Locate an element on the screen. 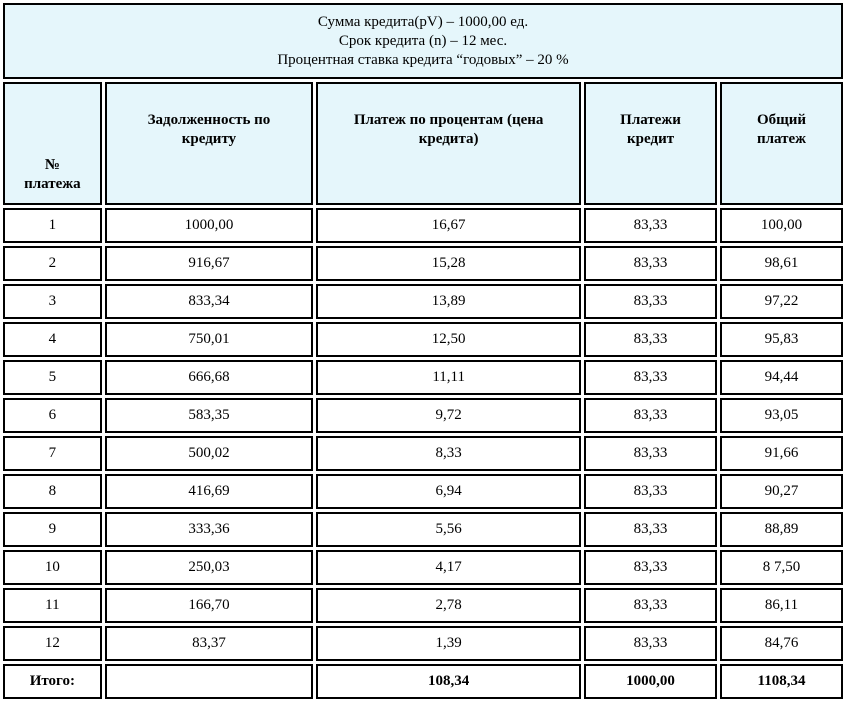 The height and width of the screenshot is (702, 846). payment-number-cell: 2 is located at coordinates (52, 263).